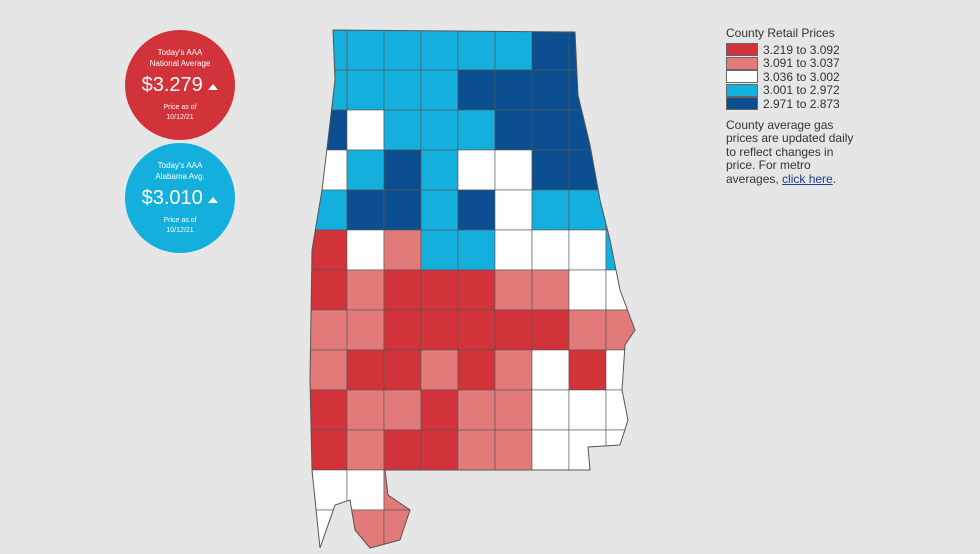 The image size is (980, 554). I want to click on legend-item: 2.971 to 2.873, so click(791, 104).